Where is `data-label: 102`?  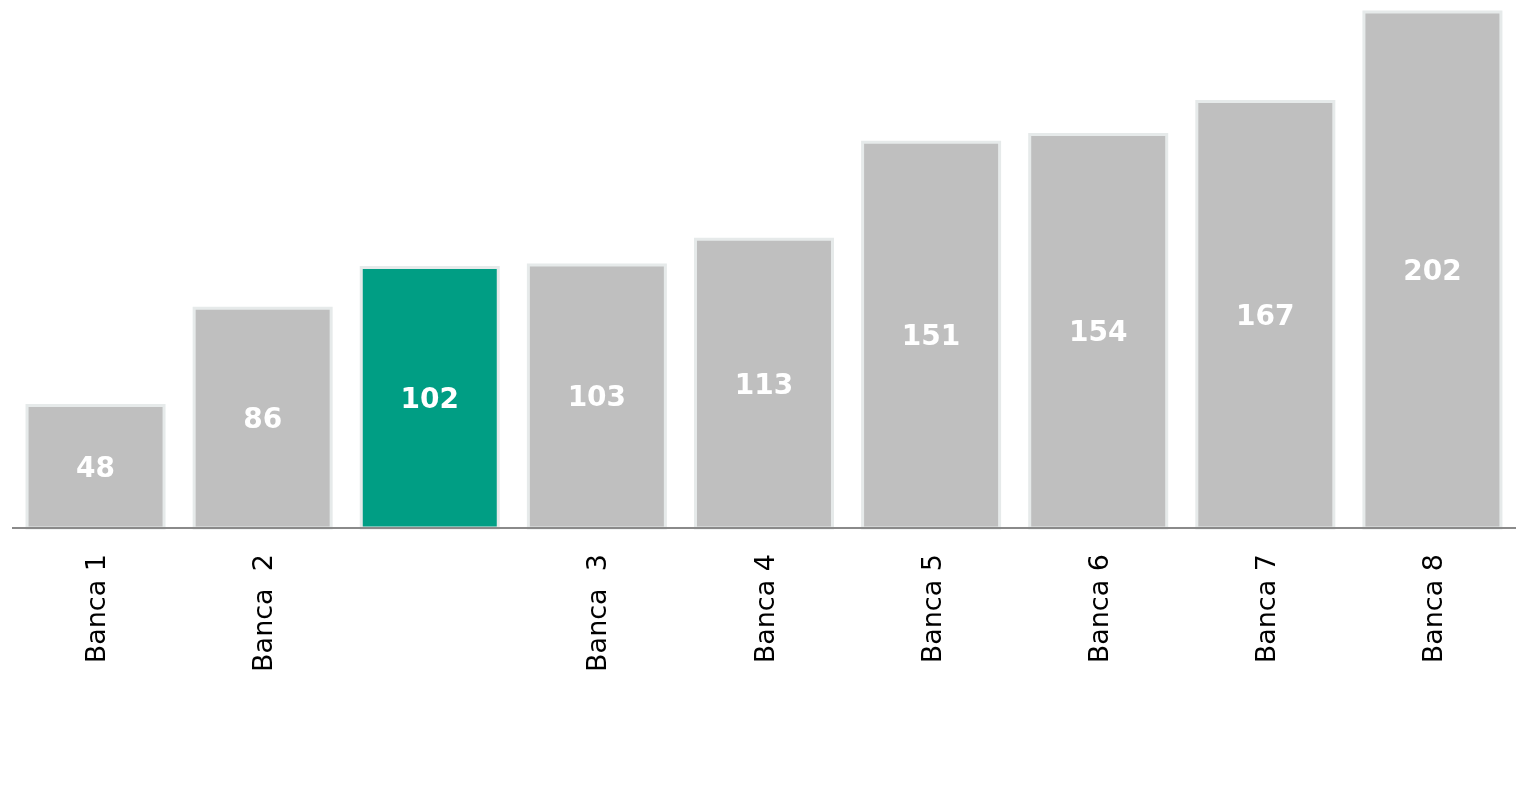 data-label: 102 is located at coordinates (429, 398).